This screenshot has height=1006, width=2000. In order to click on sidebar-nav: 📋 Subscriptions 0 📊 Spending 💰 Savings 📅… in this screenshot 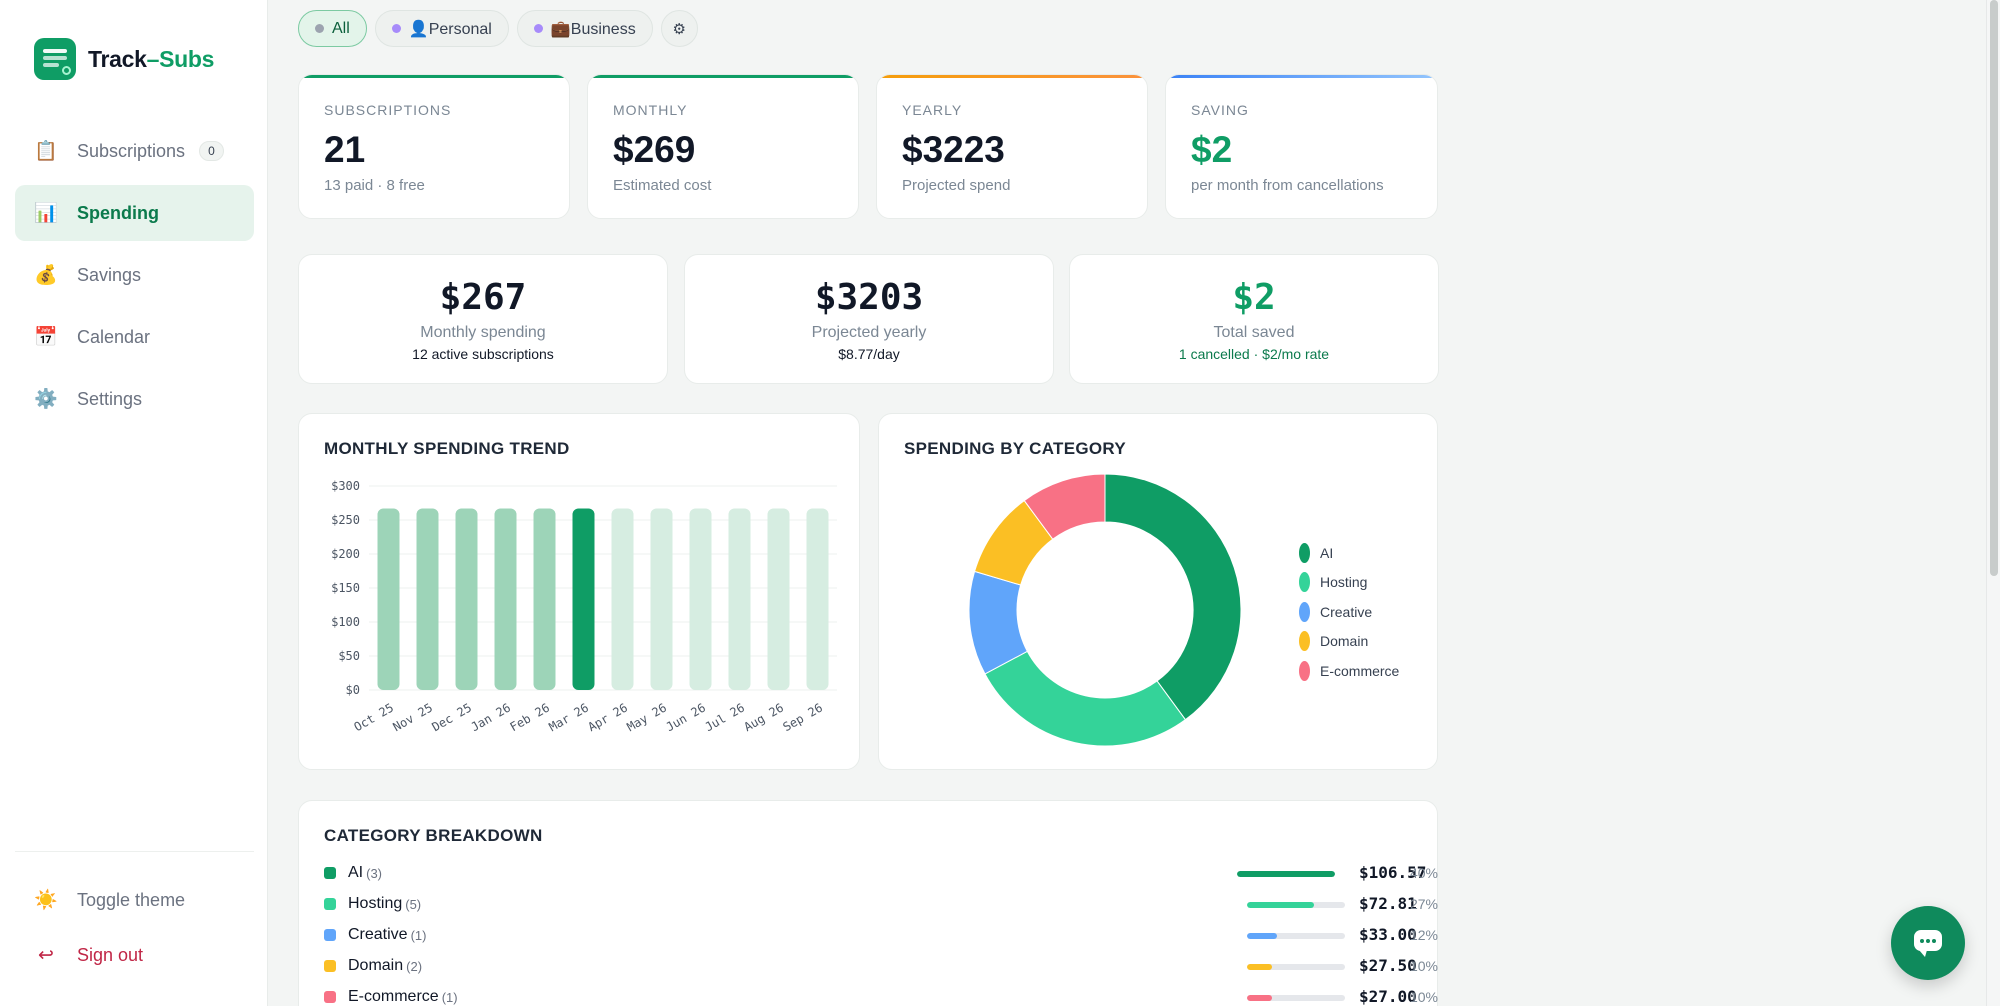, I will do `click(134, 278)`.